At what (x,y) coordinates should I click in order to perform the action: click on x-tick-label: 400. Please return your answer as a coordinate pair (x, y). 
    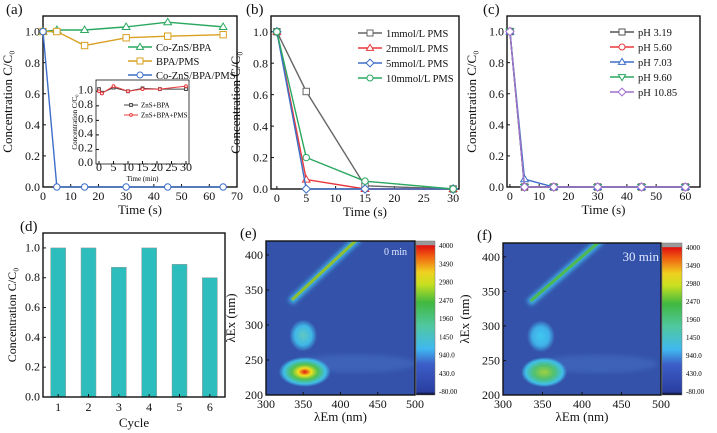
    Looking at the image, I should click on (582, 404).